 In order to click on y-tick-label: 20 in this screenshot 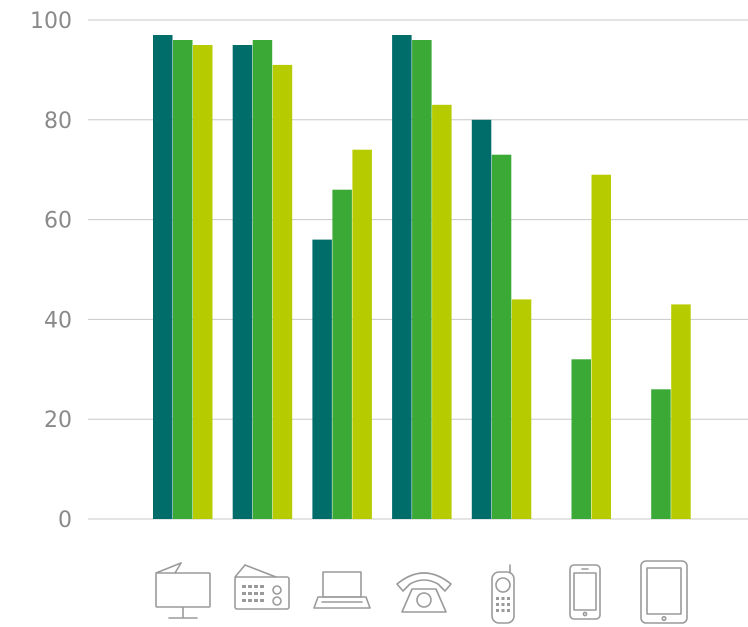, I will do `click(58, 420)`.